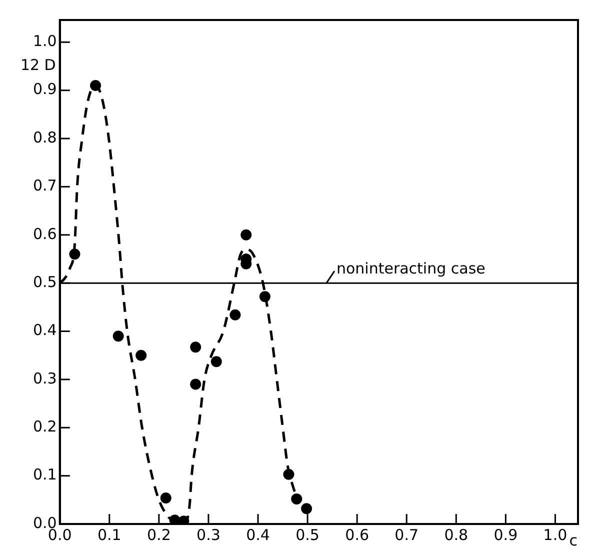 This screenshot has height=556, width=592. Describe the element at coordinates (44, 330) in the screenshot. I see `y-tick-label: 0.4` at that location.